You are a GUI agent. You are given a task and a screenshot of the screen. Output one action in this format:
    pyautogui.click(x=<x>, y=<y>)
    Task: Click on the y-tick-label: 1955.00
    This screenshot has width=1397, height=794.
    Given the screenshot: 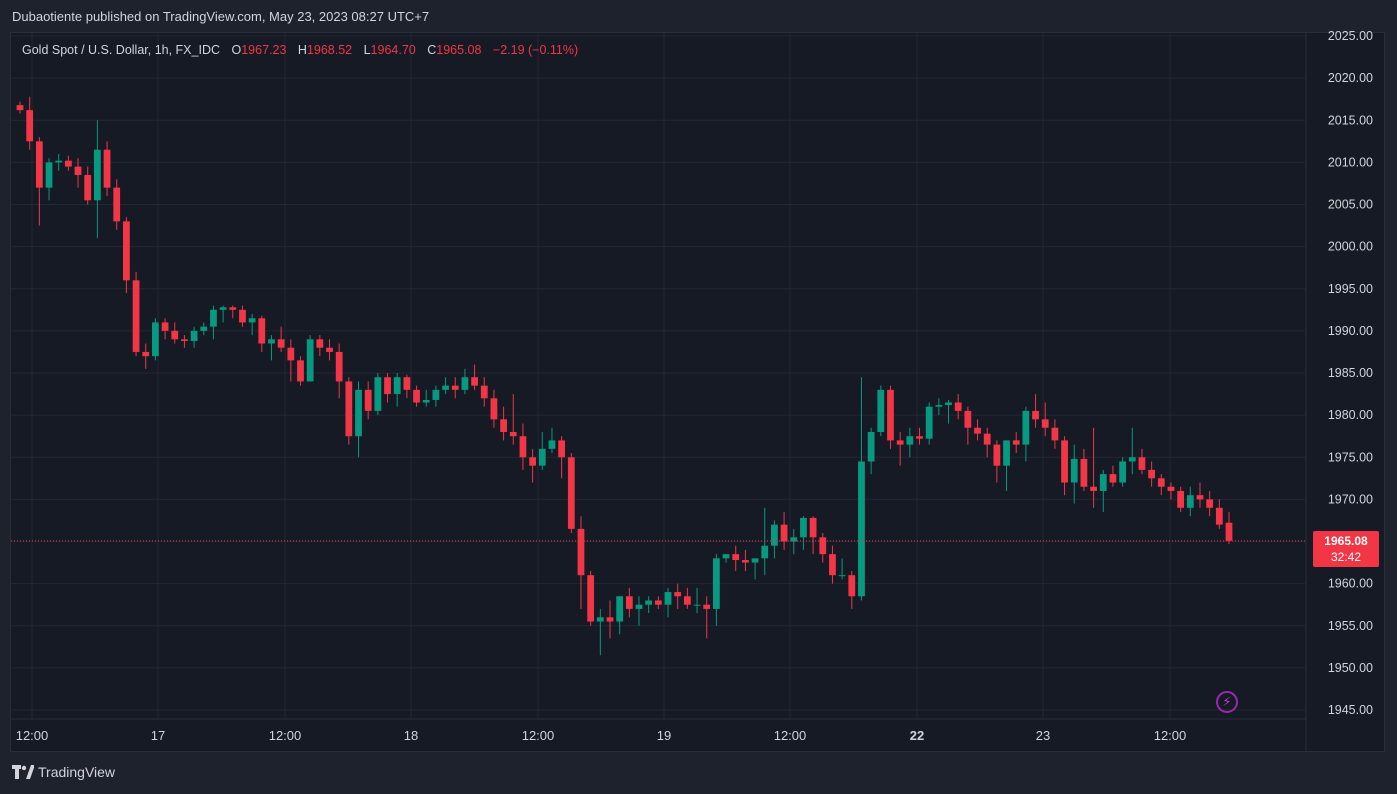 What is the action you would take?
    pyautogui.click(x=1350, y=626)
    